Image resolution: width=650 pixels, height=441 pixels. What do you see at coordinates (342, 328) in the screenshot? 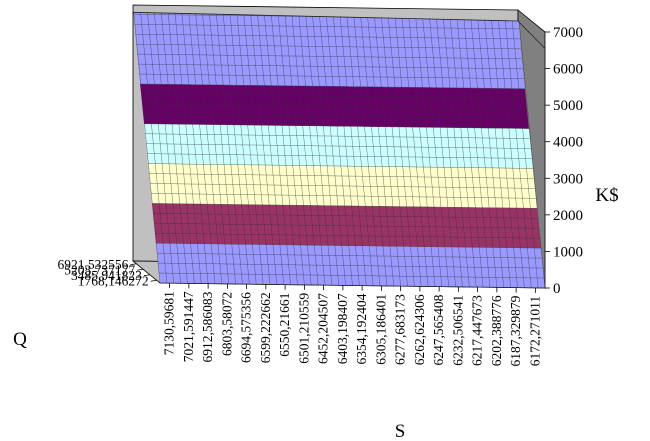
I see `x-tick-label: 6403,198407` at bounding box center [342, 328].